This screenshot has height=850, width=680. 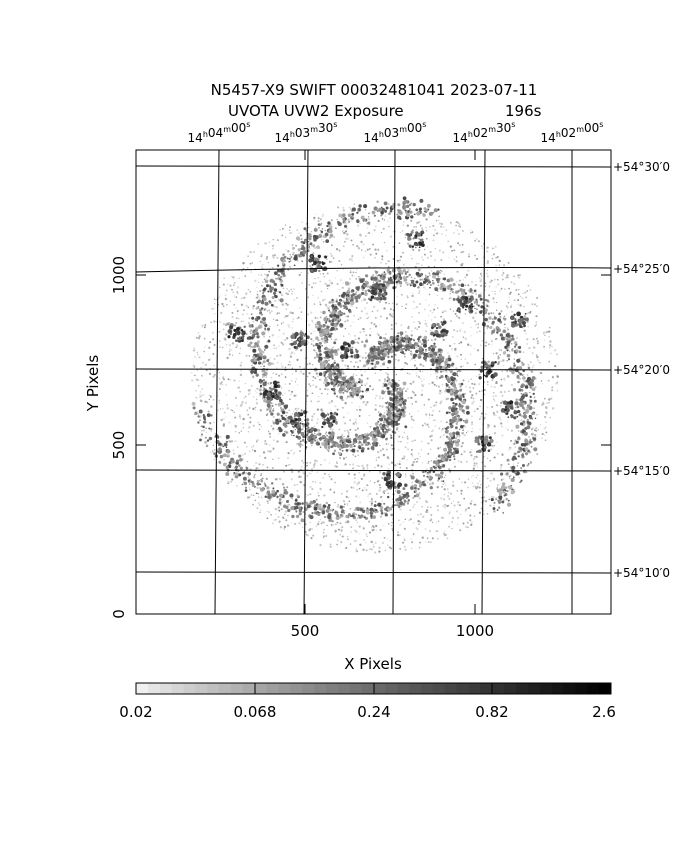 What do you see at coordinates (374, 90) in the screenshot?
I see `title-line1: N5457-X9 SWIFT 00032481041 2023-07-11` at bounding box center [374, 90].